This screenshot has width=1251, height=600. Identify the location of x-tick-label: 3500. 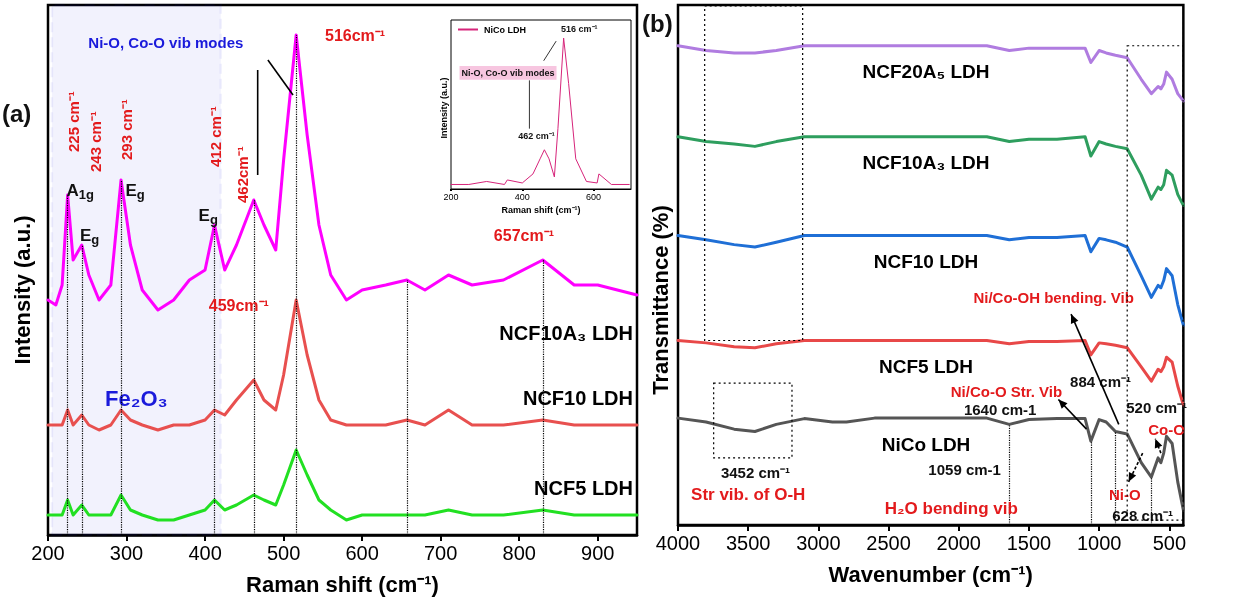
(748, 543).